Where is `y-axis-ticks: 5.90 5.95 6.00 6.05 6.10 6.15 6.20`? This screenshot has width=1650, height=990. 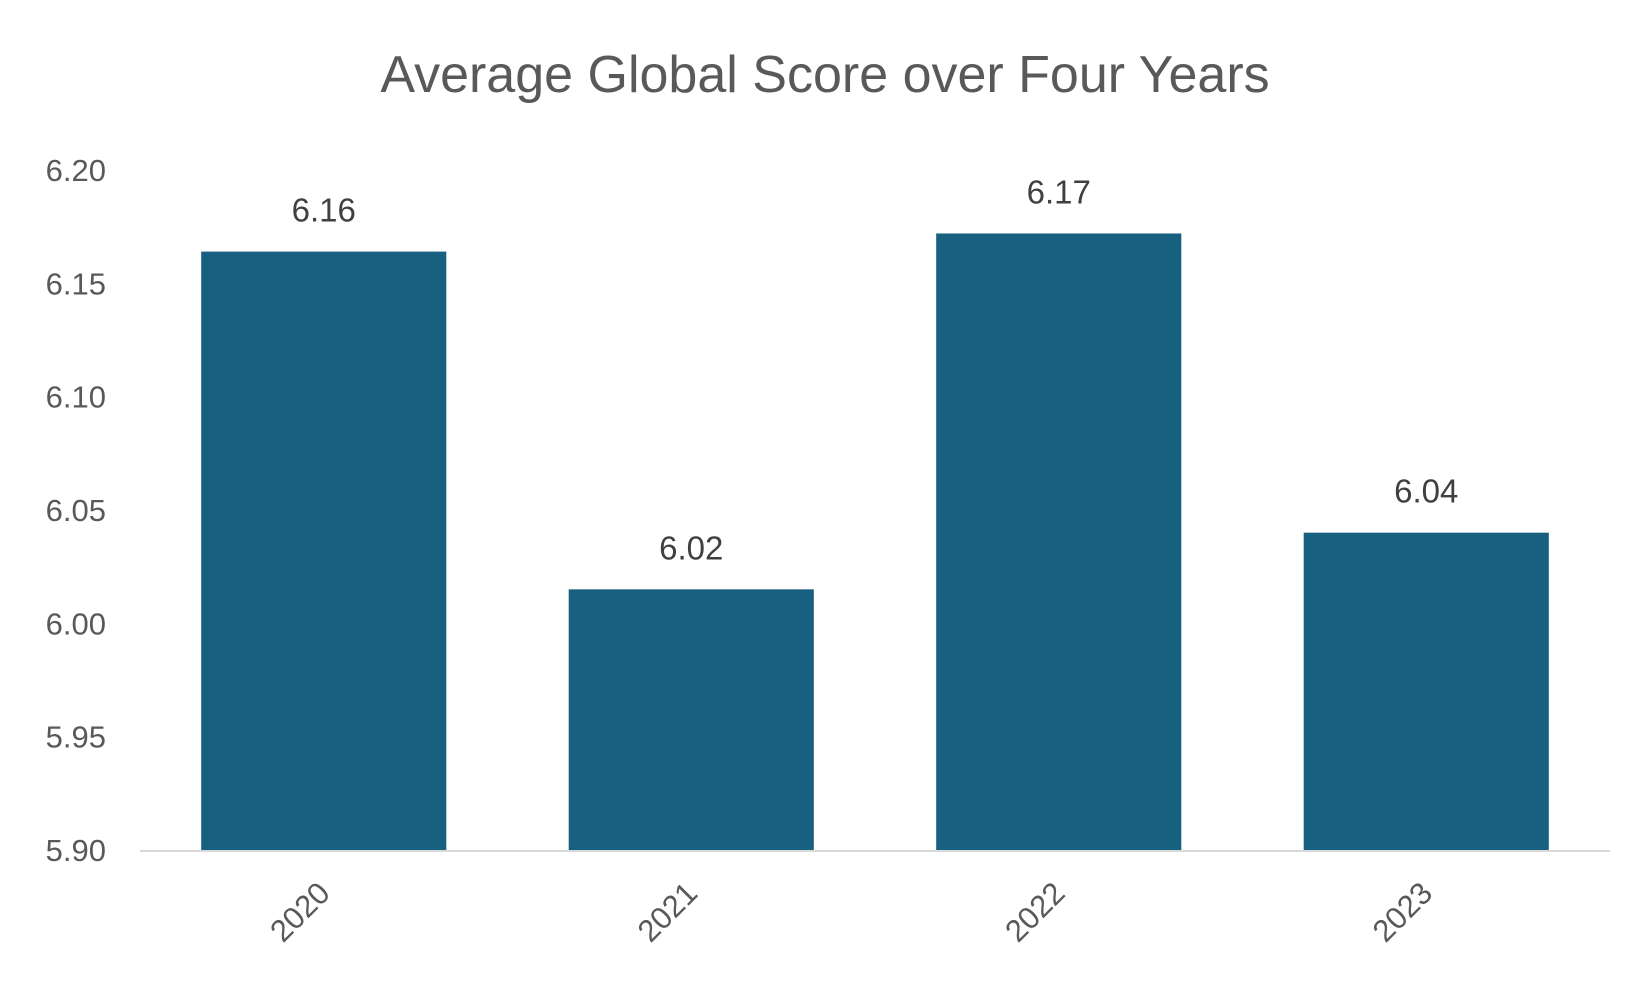 y-axis-ticks: 5.90 5.95 6.00 6.05 6.10 6.15 6.20 is located at coordinates (76, 510).